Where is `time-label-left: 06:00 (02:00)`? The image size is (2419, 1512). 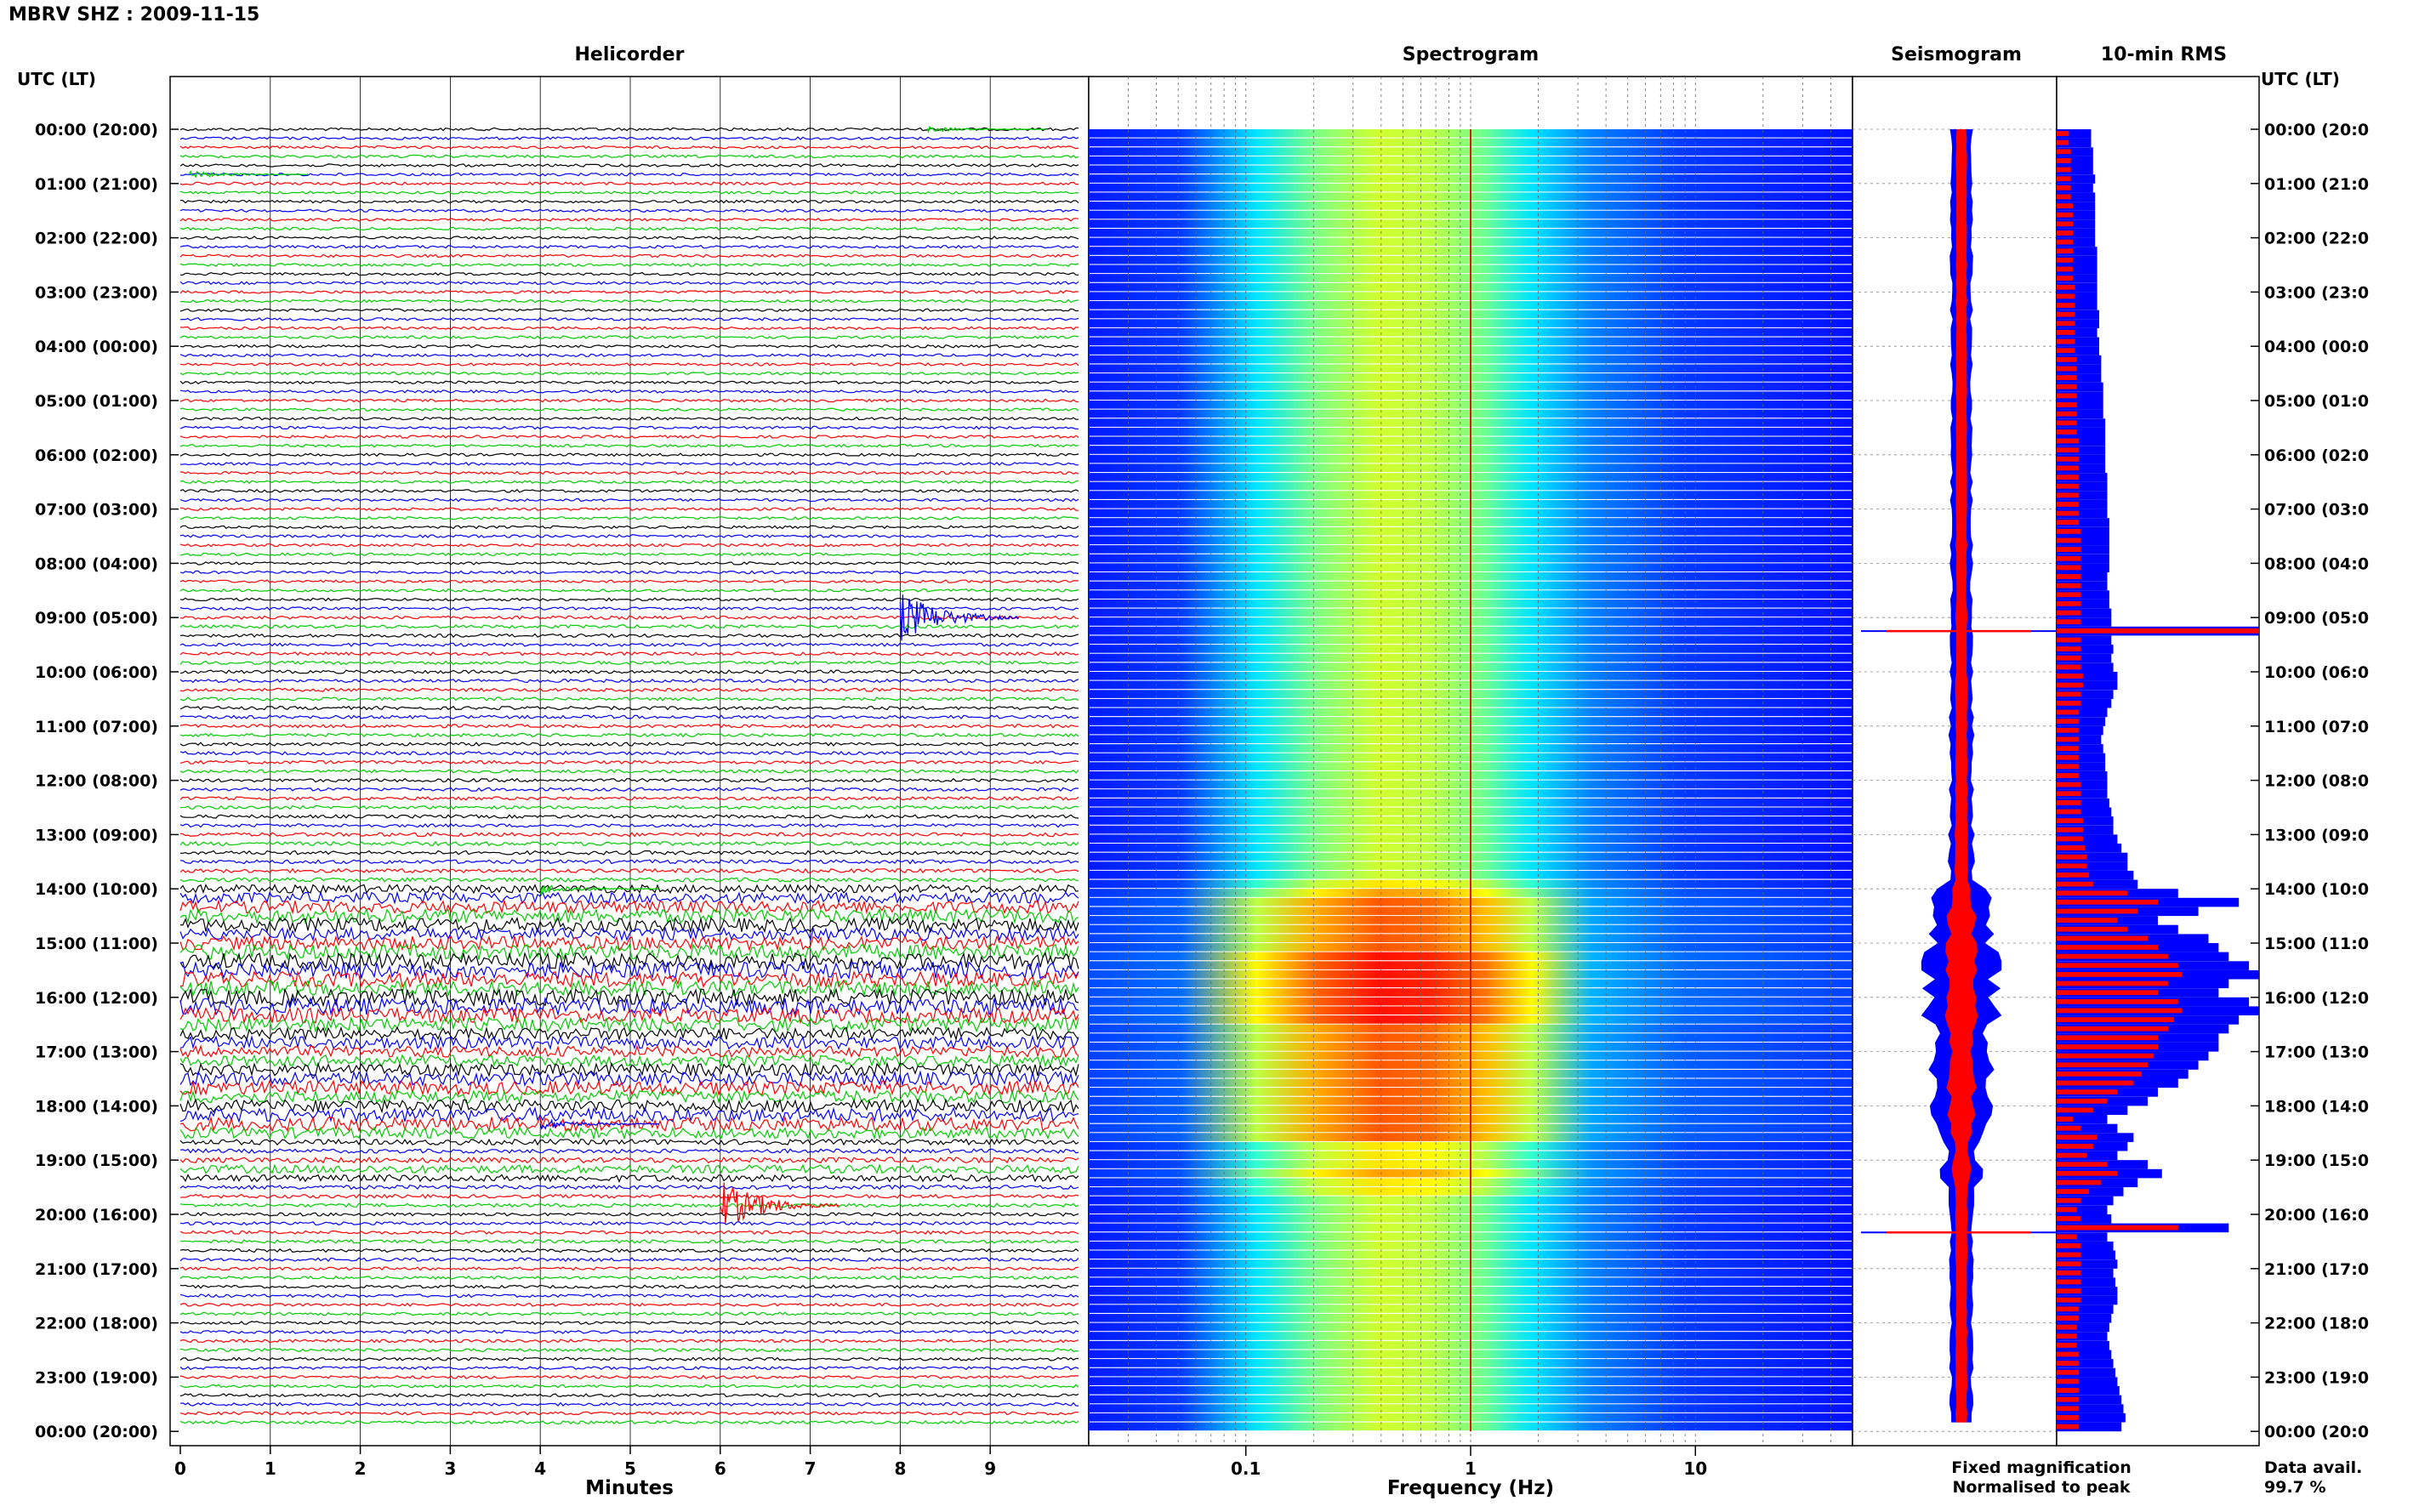
time-label-left: 06:00 (02:00) is located at coordinates (96, 455).